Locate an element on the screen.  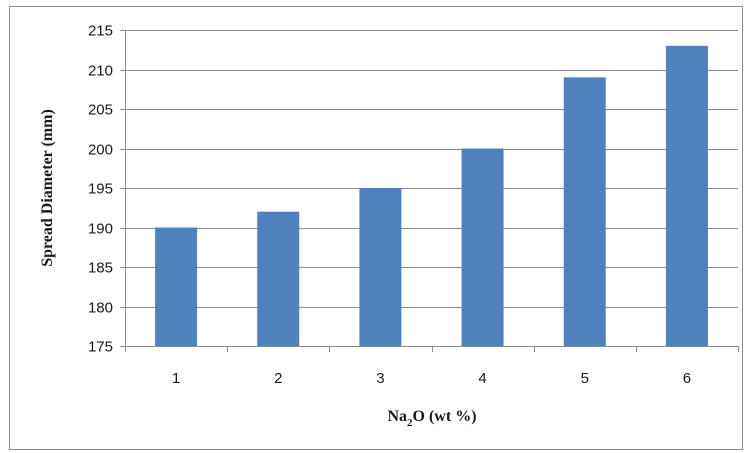
x-axis-title-subscript: 2 is located at coordinates (410, 423).